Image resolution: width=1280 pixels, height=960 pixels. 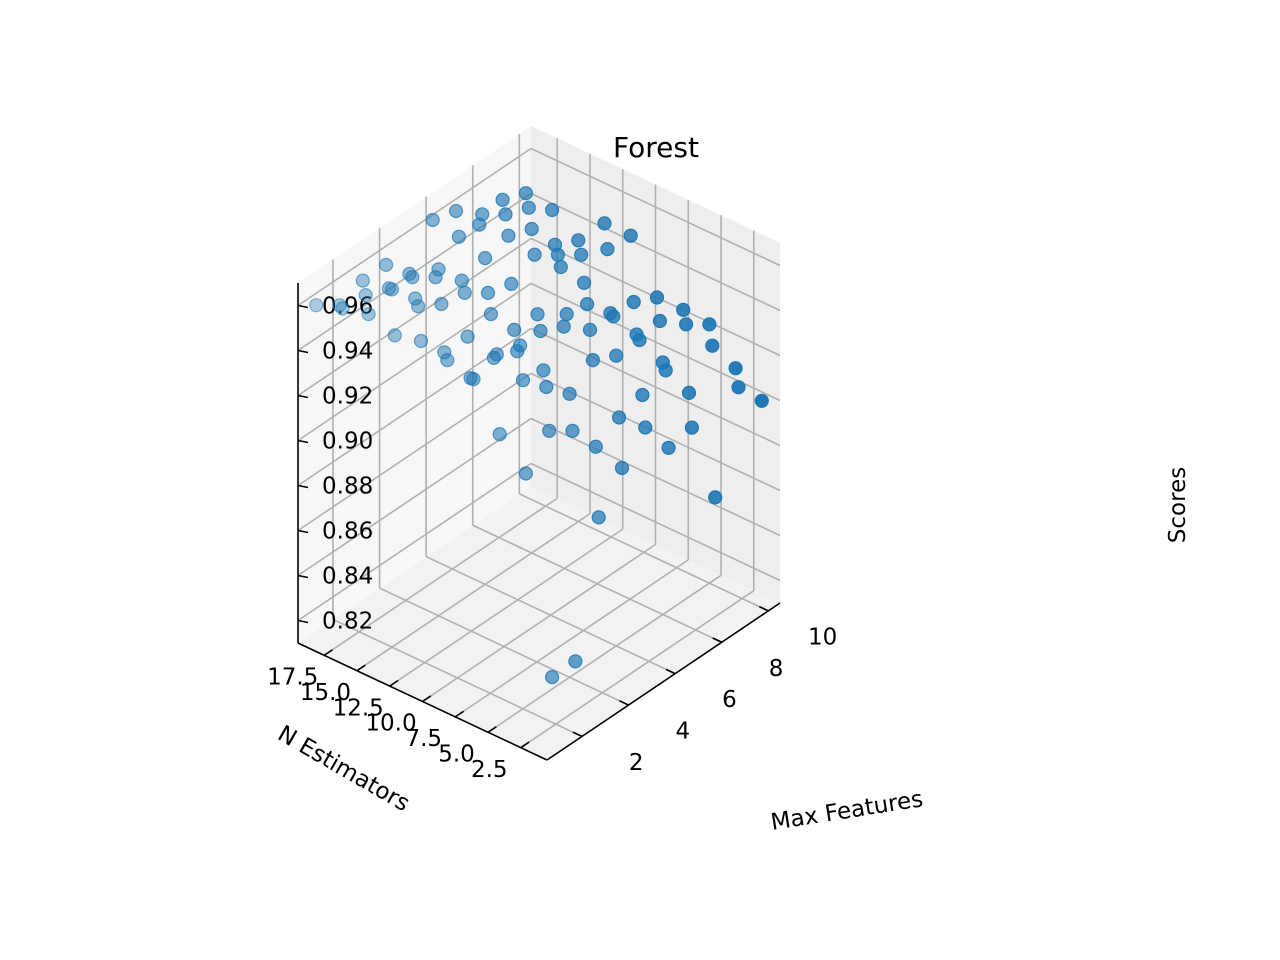 What do you see at coordinates (656, 147) in the screenshot?
I see `chart-title: Forest` at bounding box center [656, 147].